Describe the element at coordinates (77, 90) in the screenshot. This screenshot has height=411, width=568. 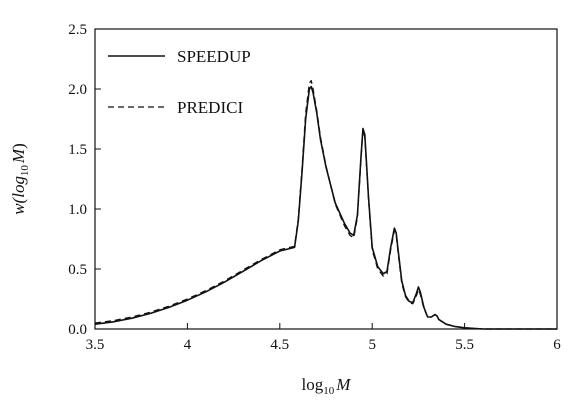
I see `y-tick-label: 2.0` at that location.